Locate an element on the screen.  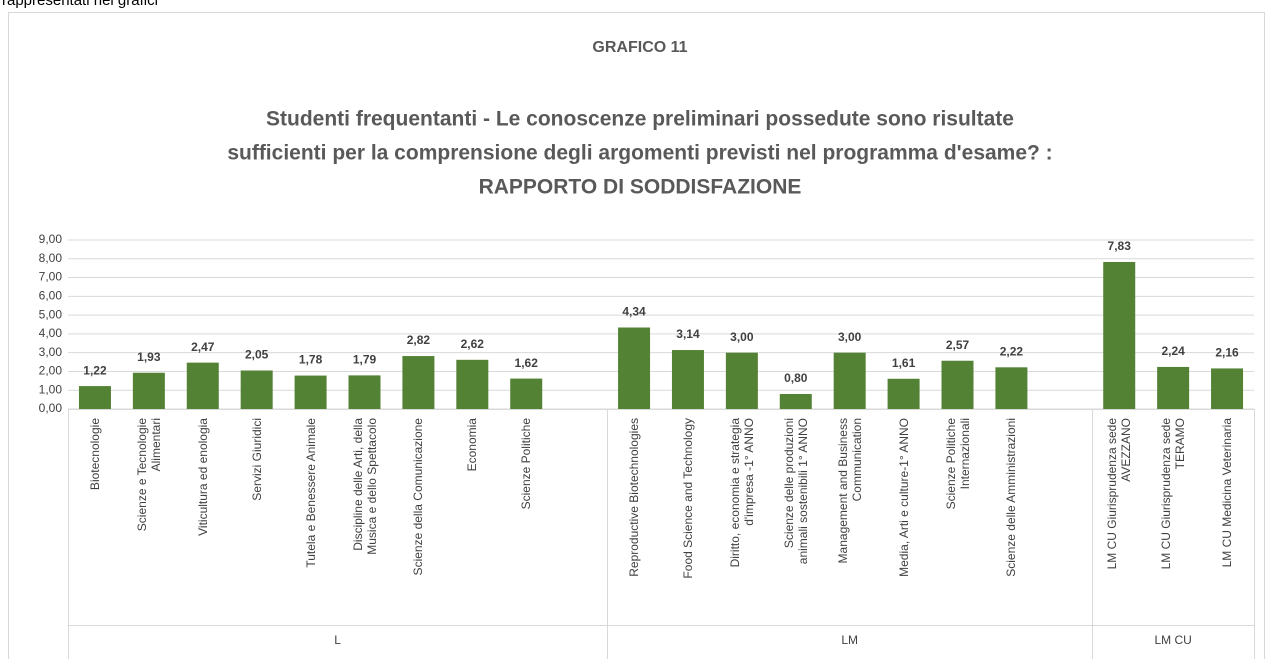
y-tick-label: 9,00 is located at coordinates (51, 239).